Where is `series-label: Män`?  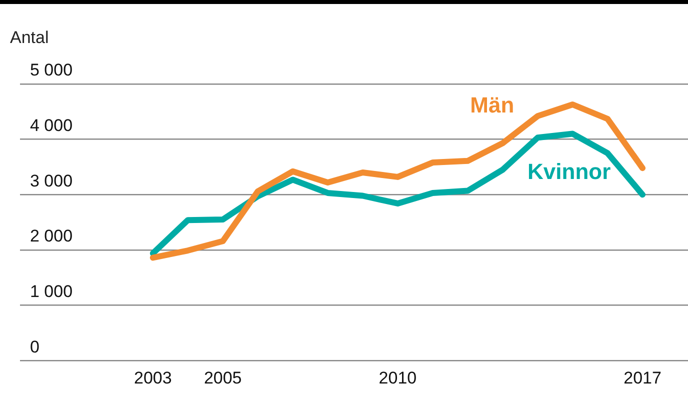 series-label: Män is located at coordinates (492, 105).